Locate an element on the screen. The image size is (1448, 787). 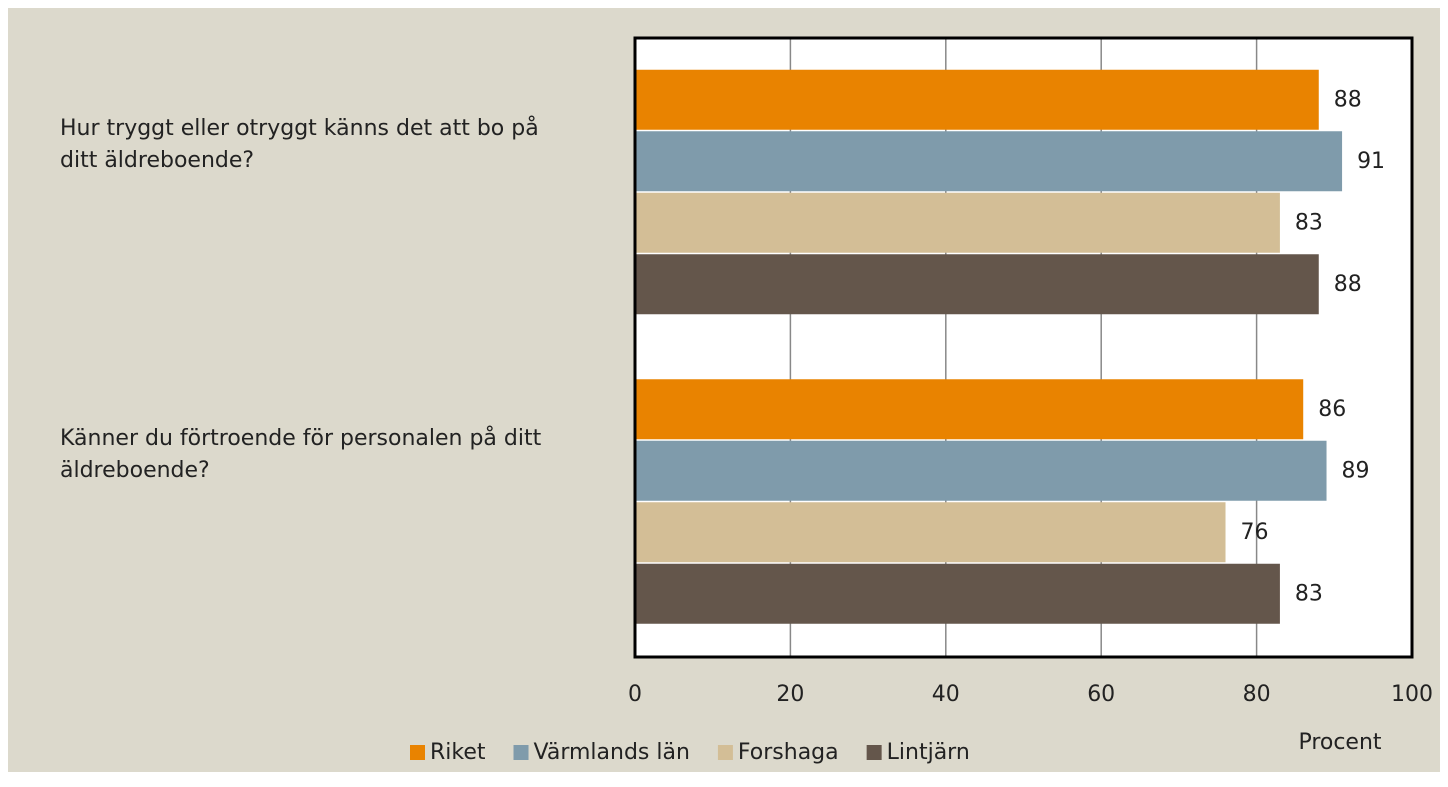
data-label: 76 is located at coordinates (1255, 532).